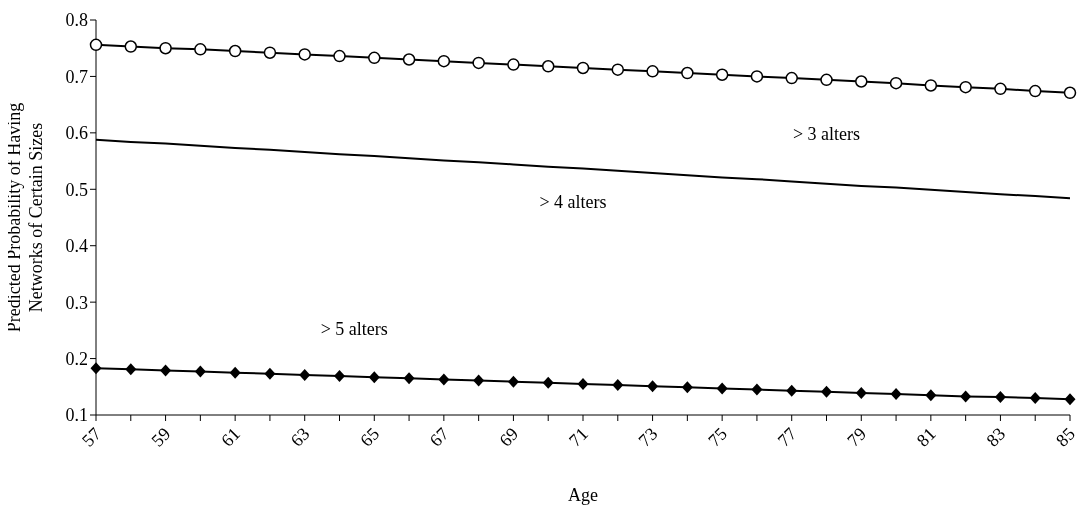  Describe the element at coordinates (583, 495) in the screenshot. I see `x-axis-title: Age` at that location.